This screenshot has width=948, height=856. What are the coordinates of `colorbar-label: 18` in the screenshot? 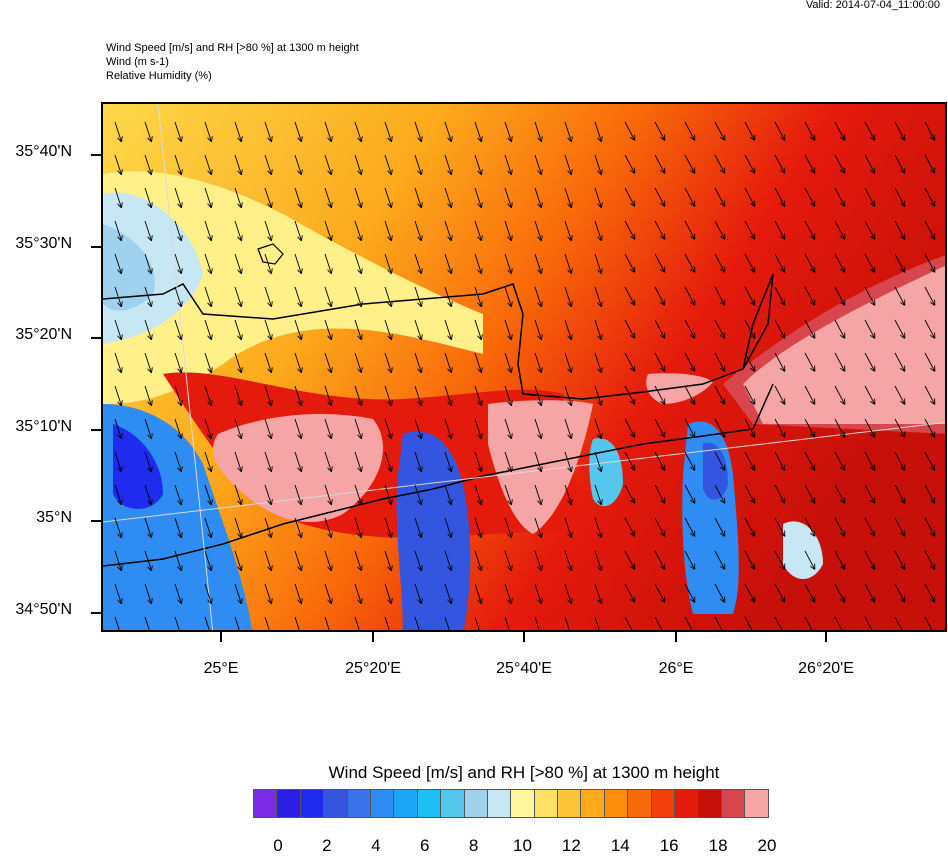 It's located at (718, 845).